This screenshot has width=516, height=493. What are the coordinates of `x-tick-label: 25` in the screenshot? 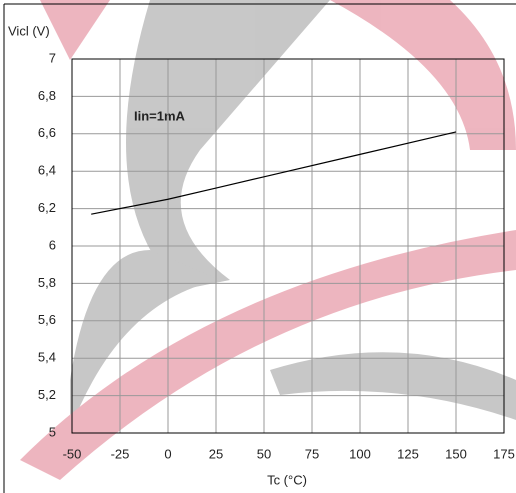 It's located at (216, 453).